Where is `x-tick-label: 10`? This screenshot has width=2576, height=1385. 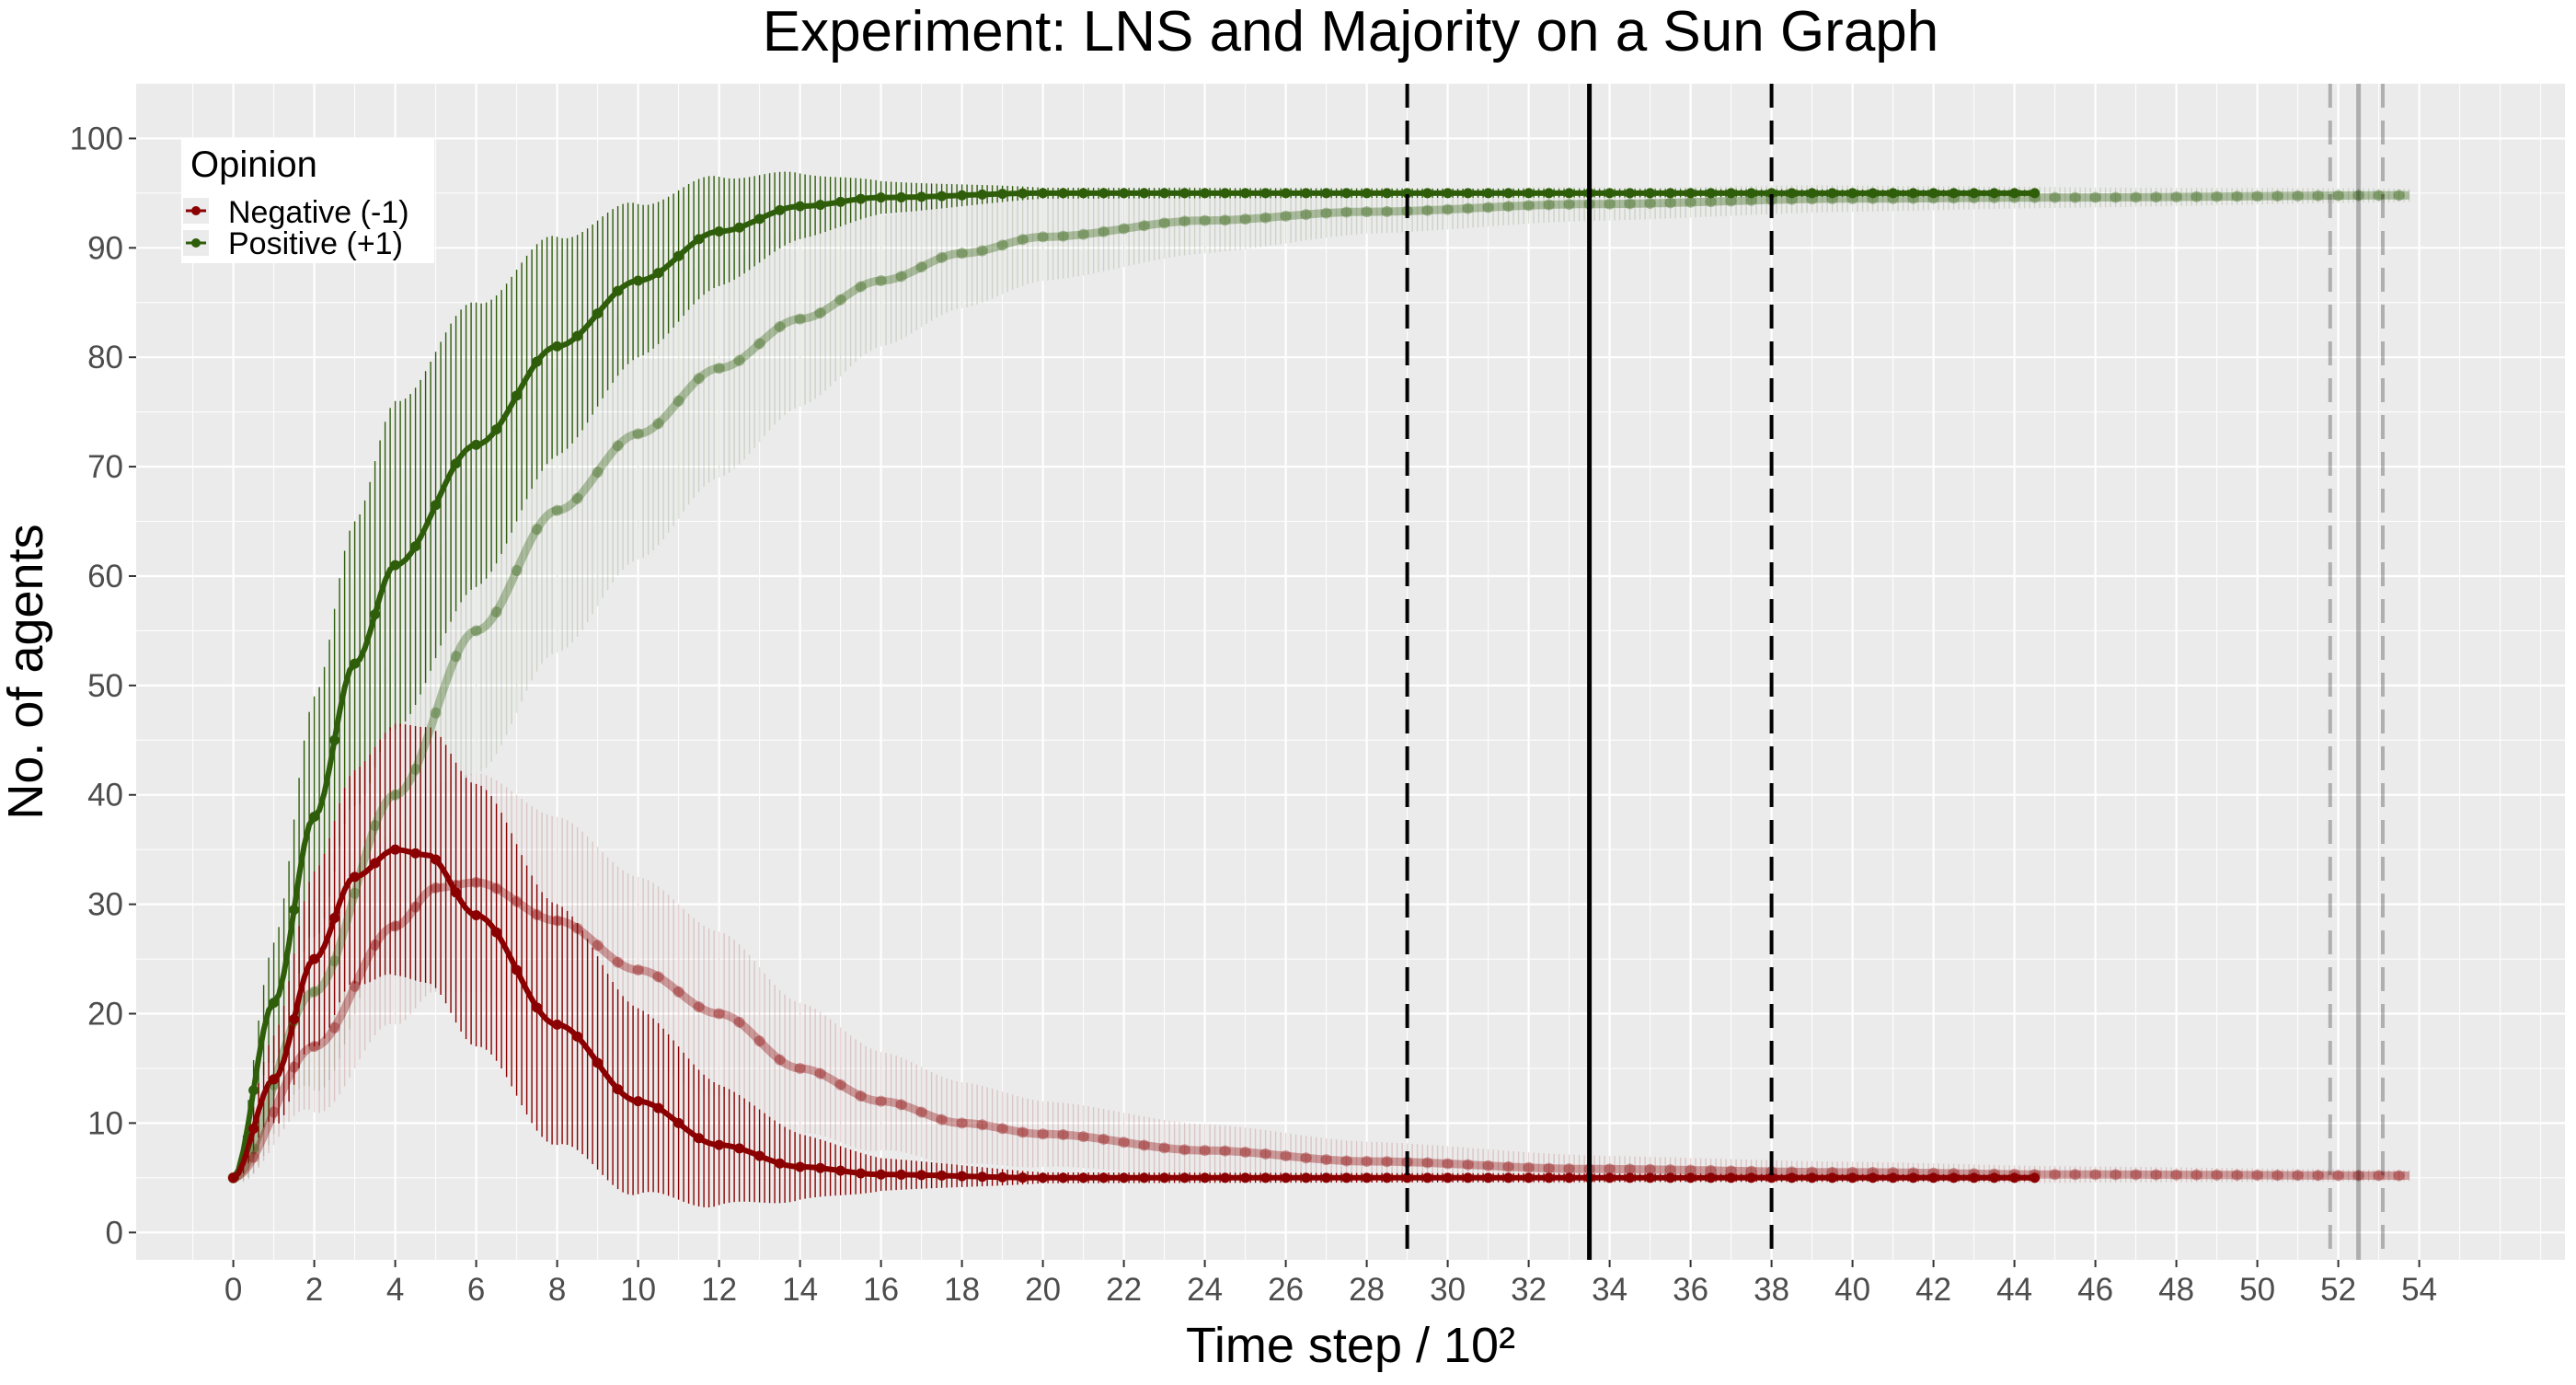 x-tick-label: 10 is located at coordinates (638, 1290).